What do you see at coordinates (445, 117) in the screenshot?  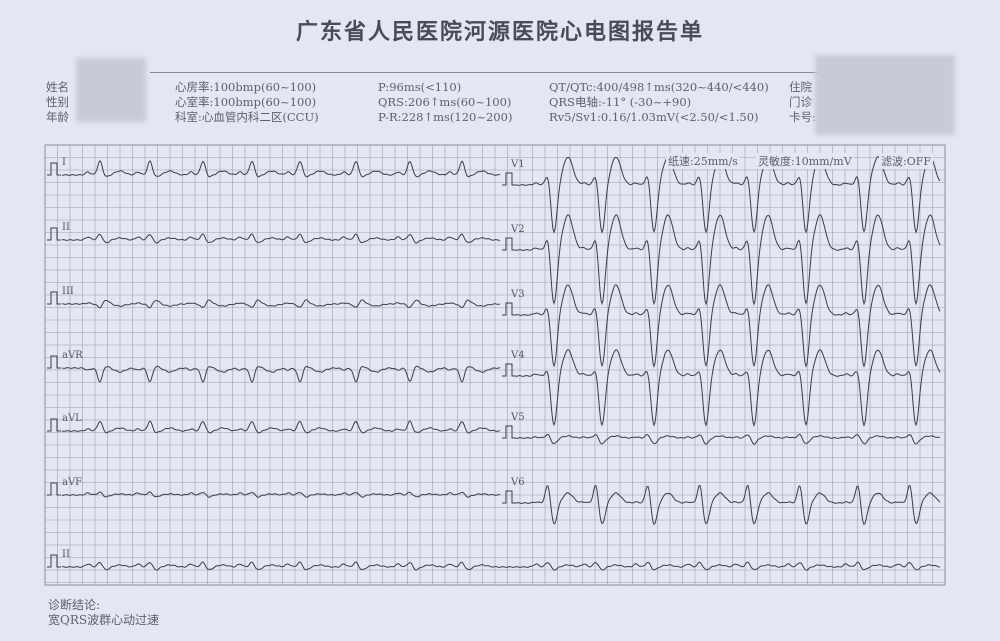 I see `pr-interval: P-R:228↑ms(120~200)` at bounding box center [445, 117].